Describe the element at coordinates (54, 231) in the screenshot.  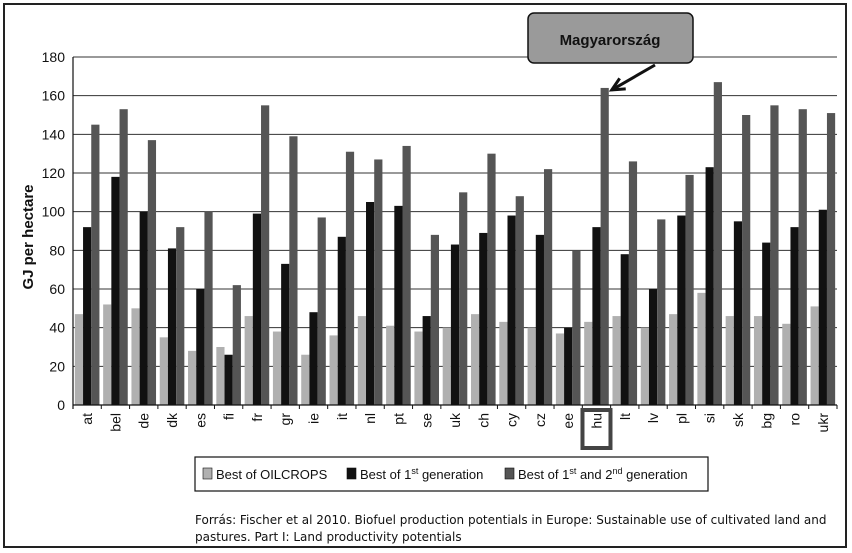
I see `y-tick-labels: 0 20 40 60 80 100 120 140 160 180` at that location.